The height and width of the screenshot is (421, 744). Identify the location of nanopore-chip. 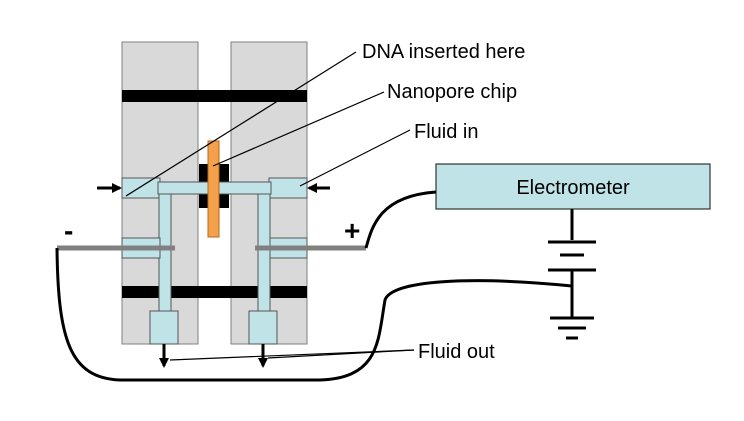
(213, 189).